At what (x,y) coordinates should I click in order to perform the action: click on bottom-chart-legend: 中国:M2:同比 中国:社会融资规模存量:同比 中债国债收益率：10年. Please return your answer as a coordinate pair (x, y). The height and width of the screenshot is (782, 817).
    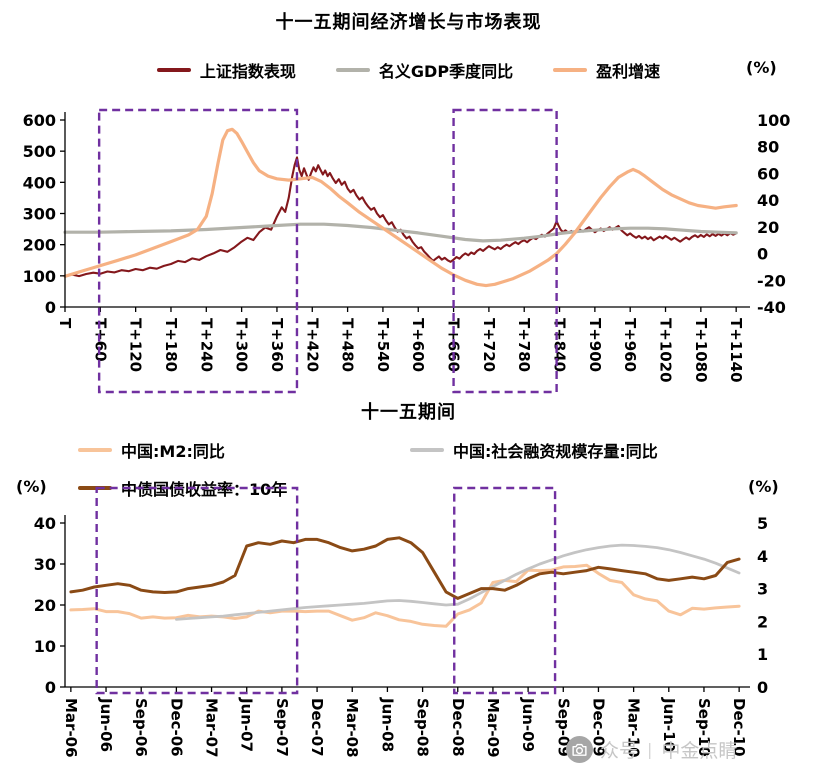
    Looking at the image, I should click on (368, 469).